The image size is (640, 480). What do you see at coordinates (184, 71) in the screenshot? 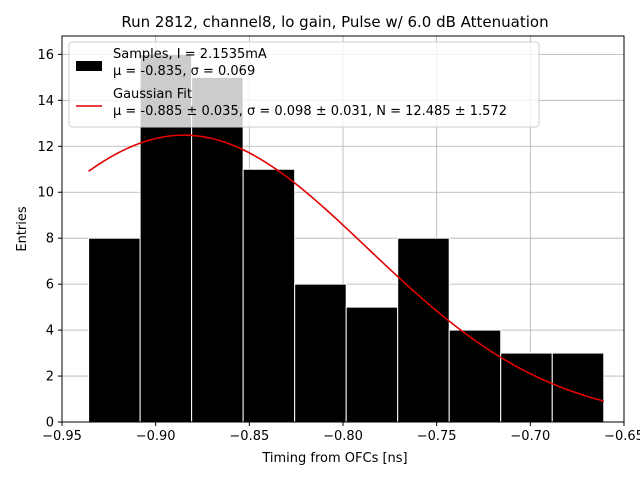
I see `legend-text-0-1: μ = -0.835, σ = 0.069` at bounding box center [184, 71].